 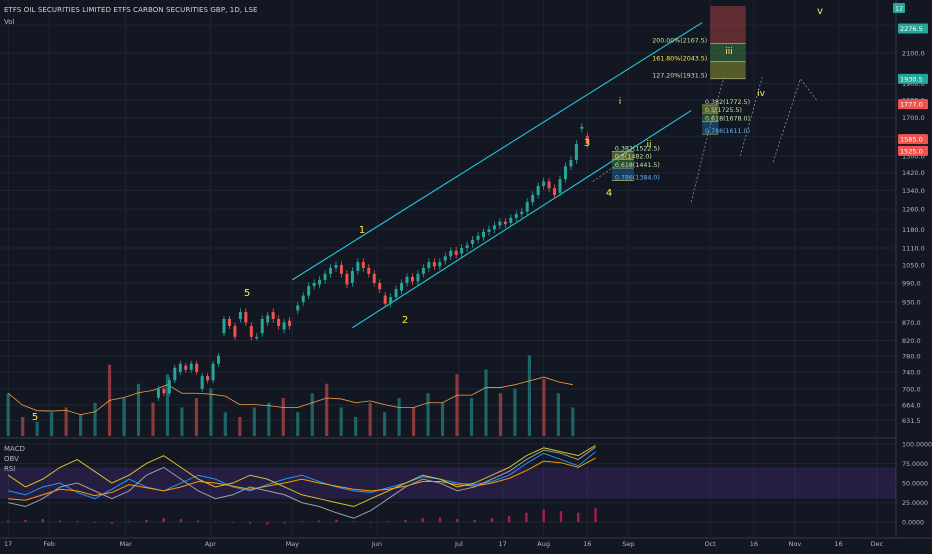 I want to click on fib-level-label: 0.786(1611.0), so click(x=727, y=131).